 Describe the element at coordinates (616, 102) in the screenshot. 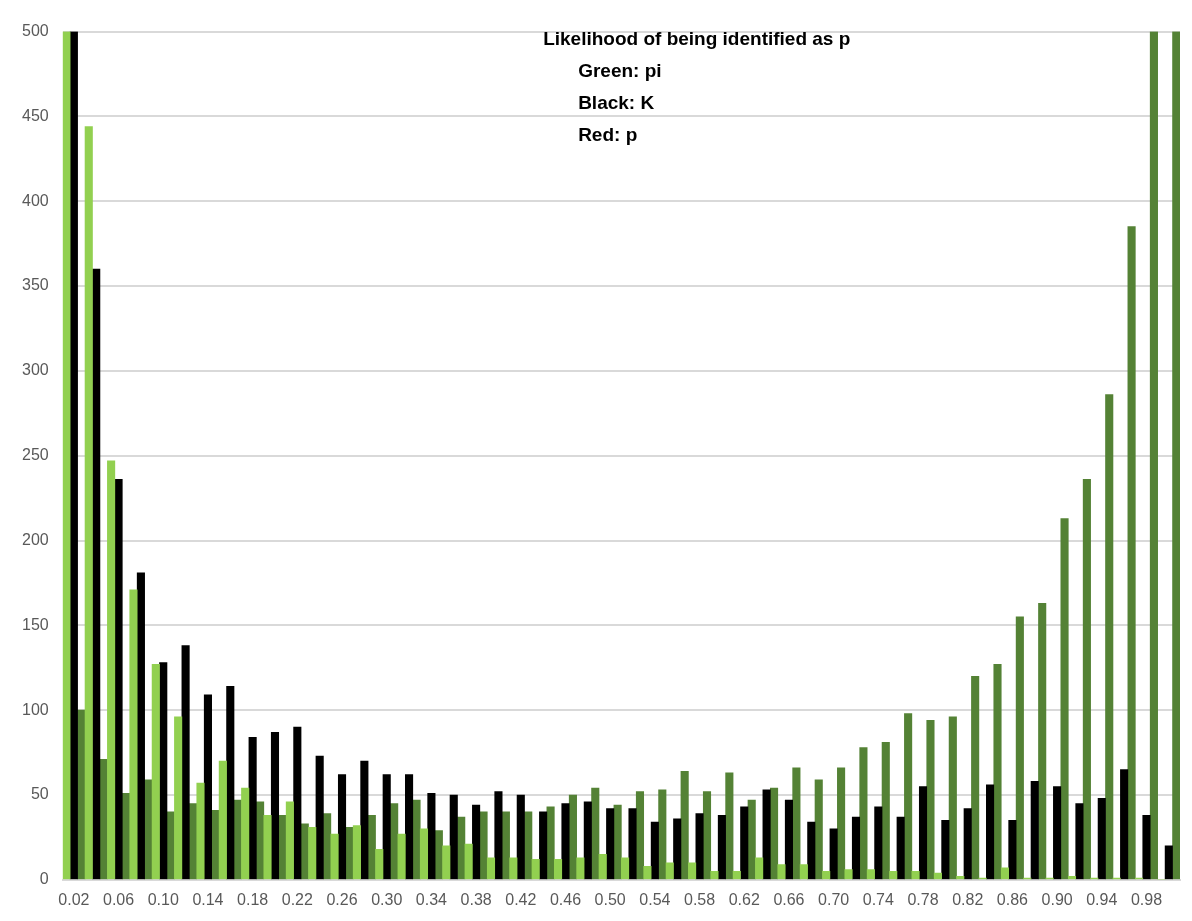

I see `annotation: Black: K` at that location.